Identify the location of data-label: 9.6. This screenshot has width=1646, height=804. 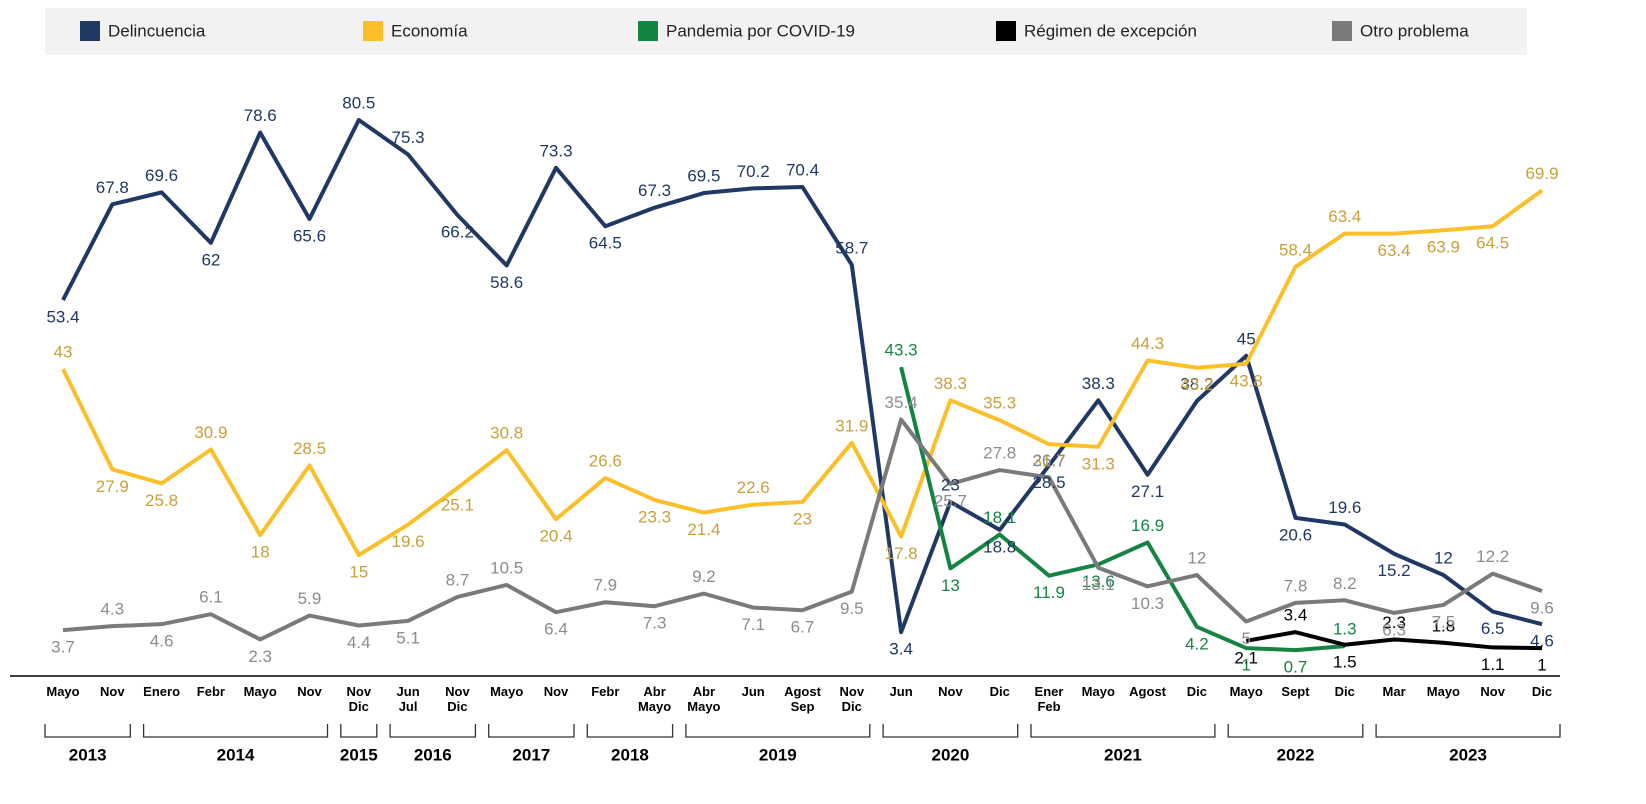
(1542, 607).